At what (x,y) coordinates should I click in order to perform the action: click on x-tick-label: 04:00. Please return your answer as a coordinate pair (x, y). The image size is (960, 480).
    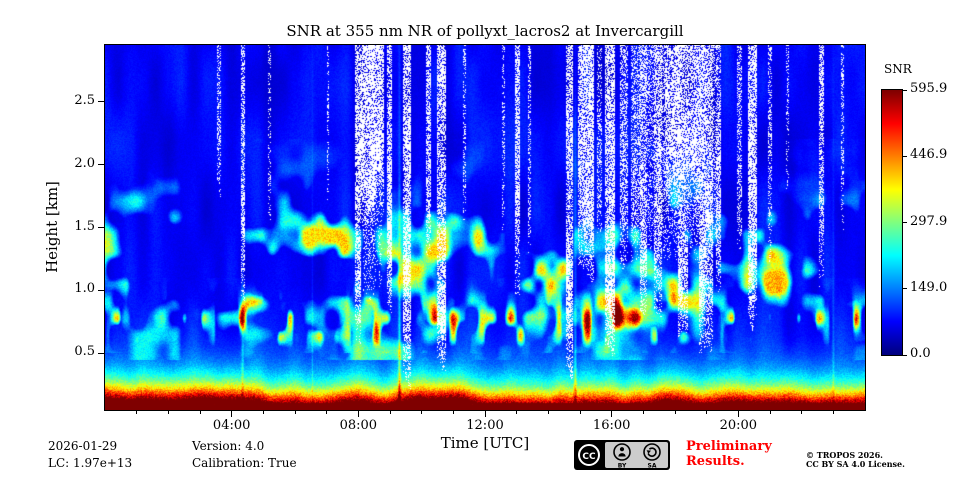
    Looking at the image, I should click on (231, 425).